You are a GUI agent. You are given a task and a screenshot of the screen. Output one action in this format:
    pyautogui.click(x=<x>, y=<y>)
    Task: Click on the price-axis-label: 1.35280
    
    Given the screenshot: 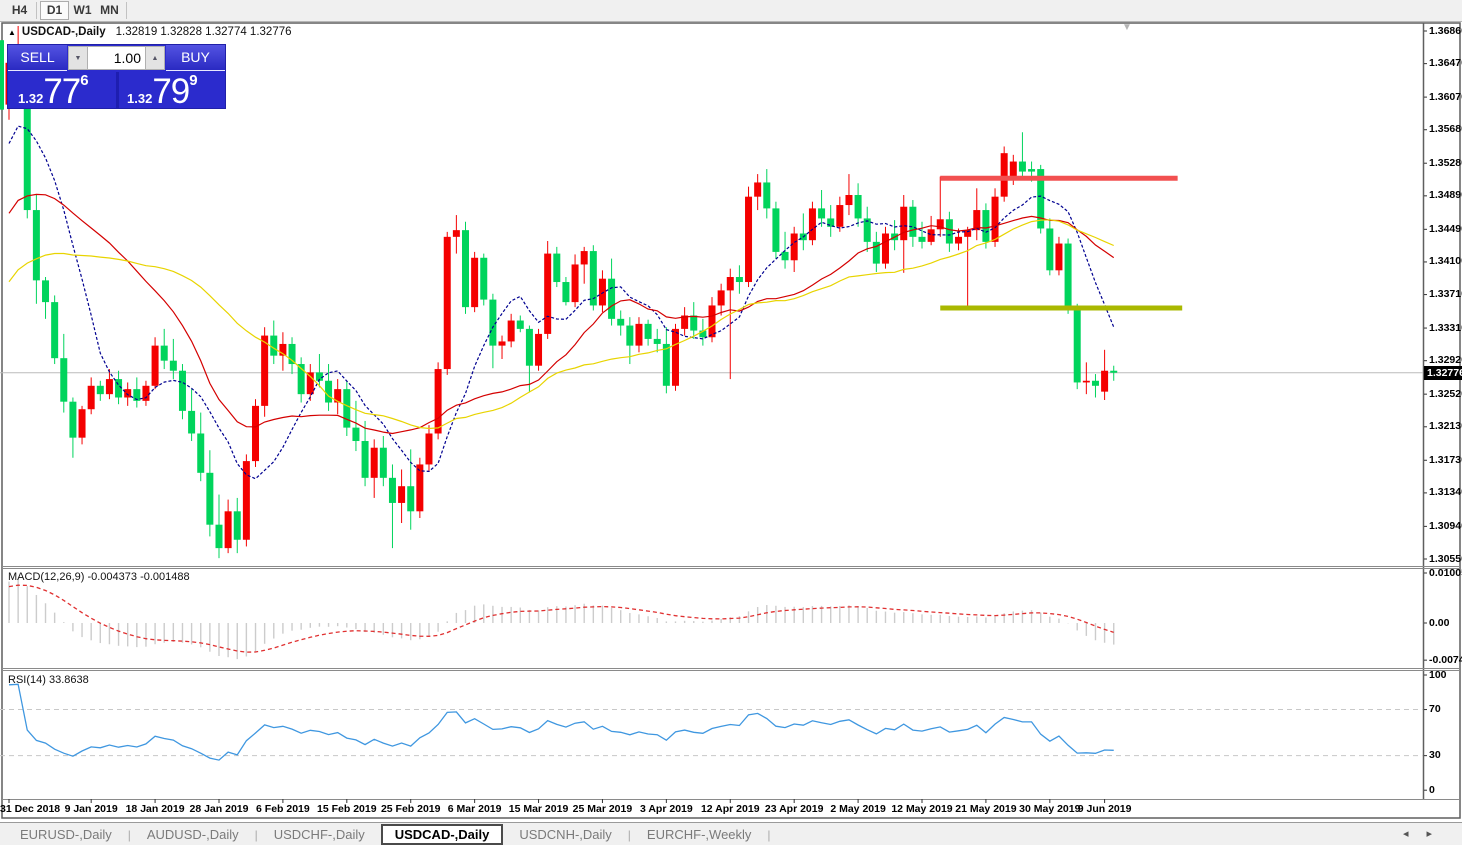 What is the action you would take?
    pyautogui.click(x=1445, y=162)
    